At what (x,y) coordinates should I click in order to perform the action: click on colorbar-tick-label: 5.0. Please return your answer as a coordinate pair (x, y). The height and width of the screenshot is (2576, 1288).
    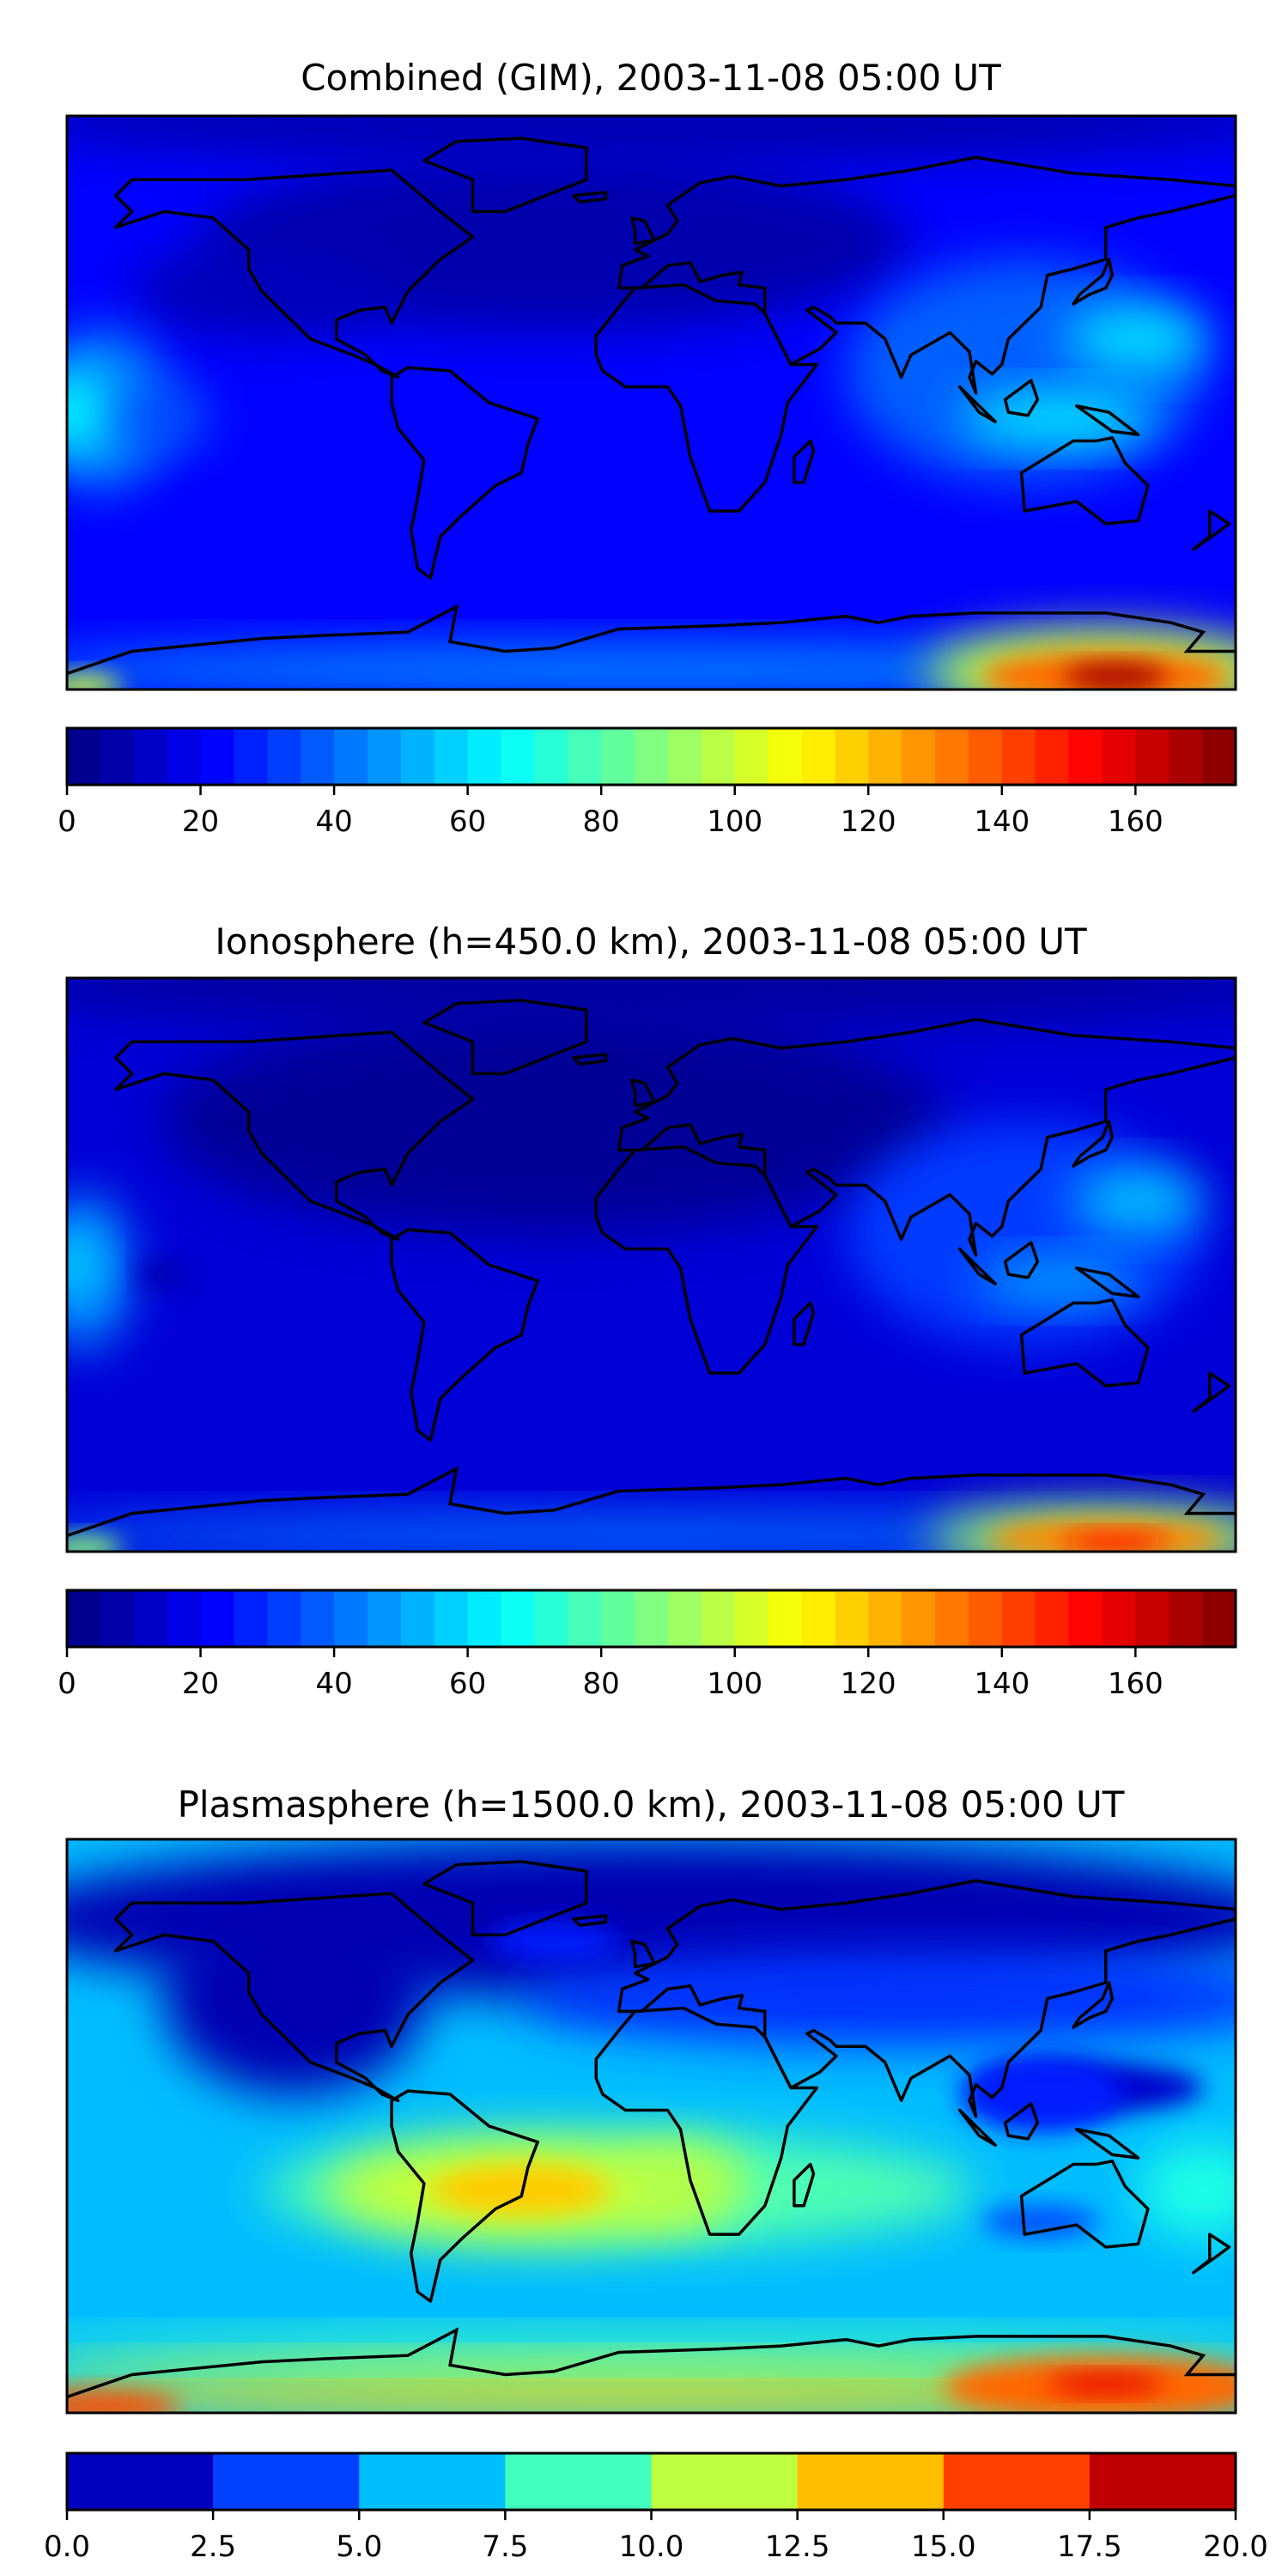
    Looking at the image, I should click on (359, 2547).